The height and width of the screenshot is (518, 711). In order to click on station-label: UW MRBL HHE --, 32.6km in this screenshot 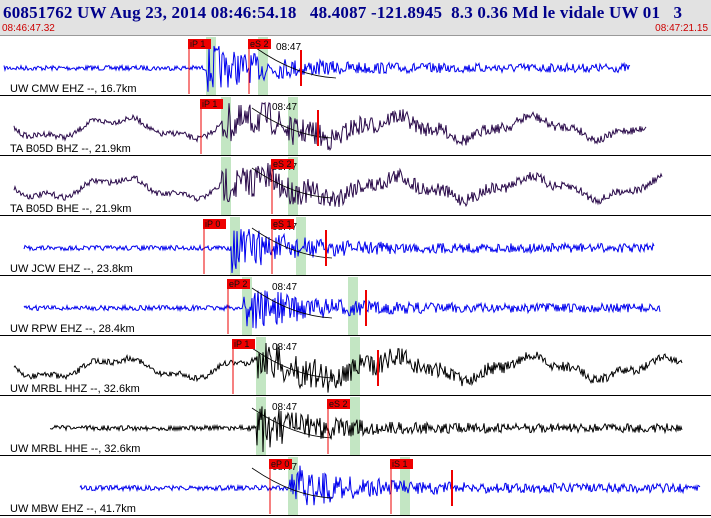, I will do `click(75, 449)`.